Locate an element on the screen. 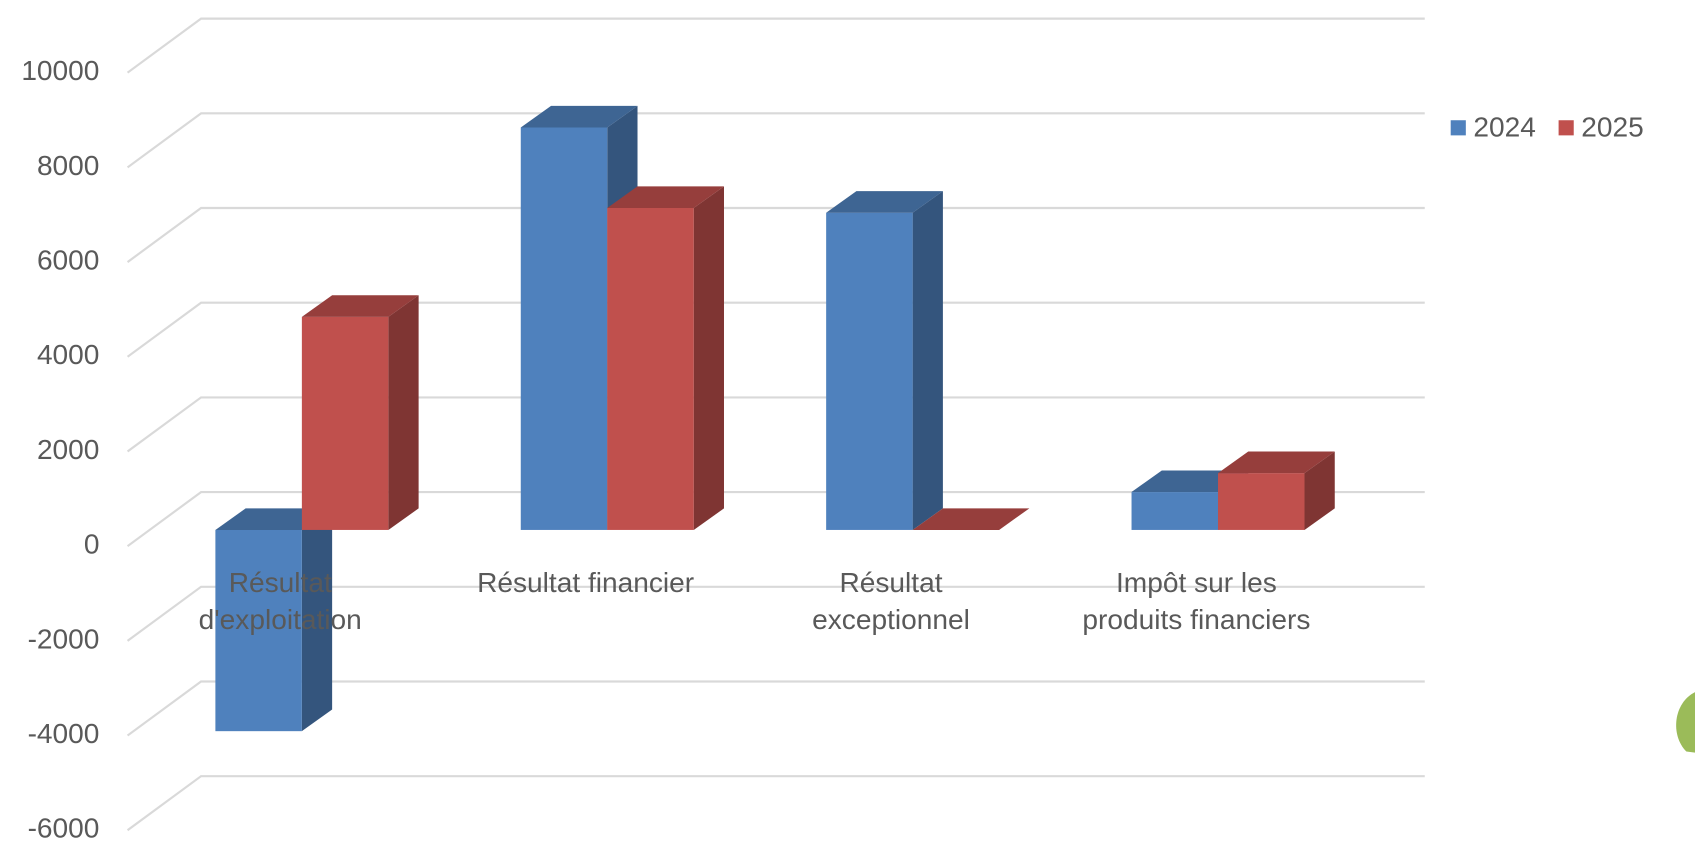 Image resolution: width=1695 pixels, height=853 pixels. y-tick-label: 8000 is located at coordinates (68, 165).